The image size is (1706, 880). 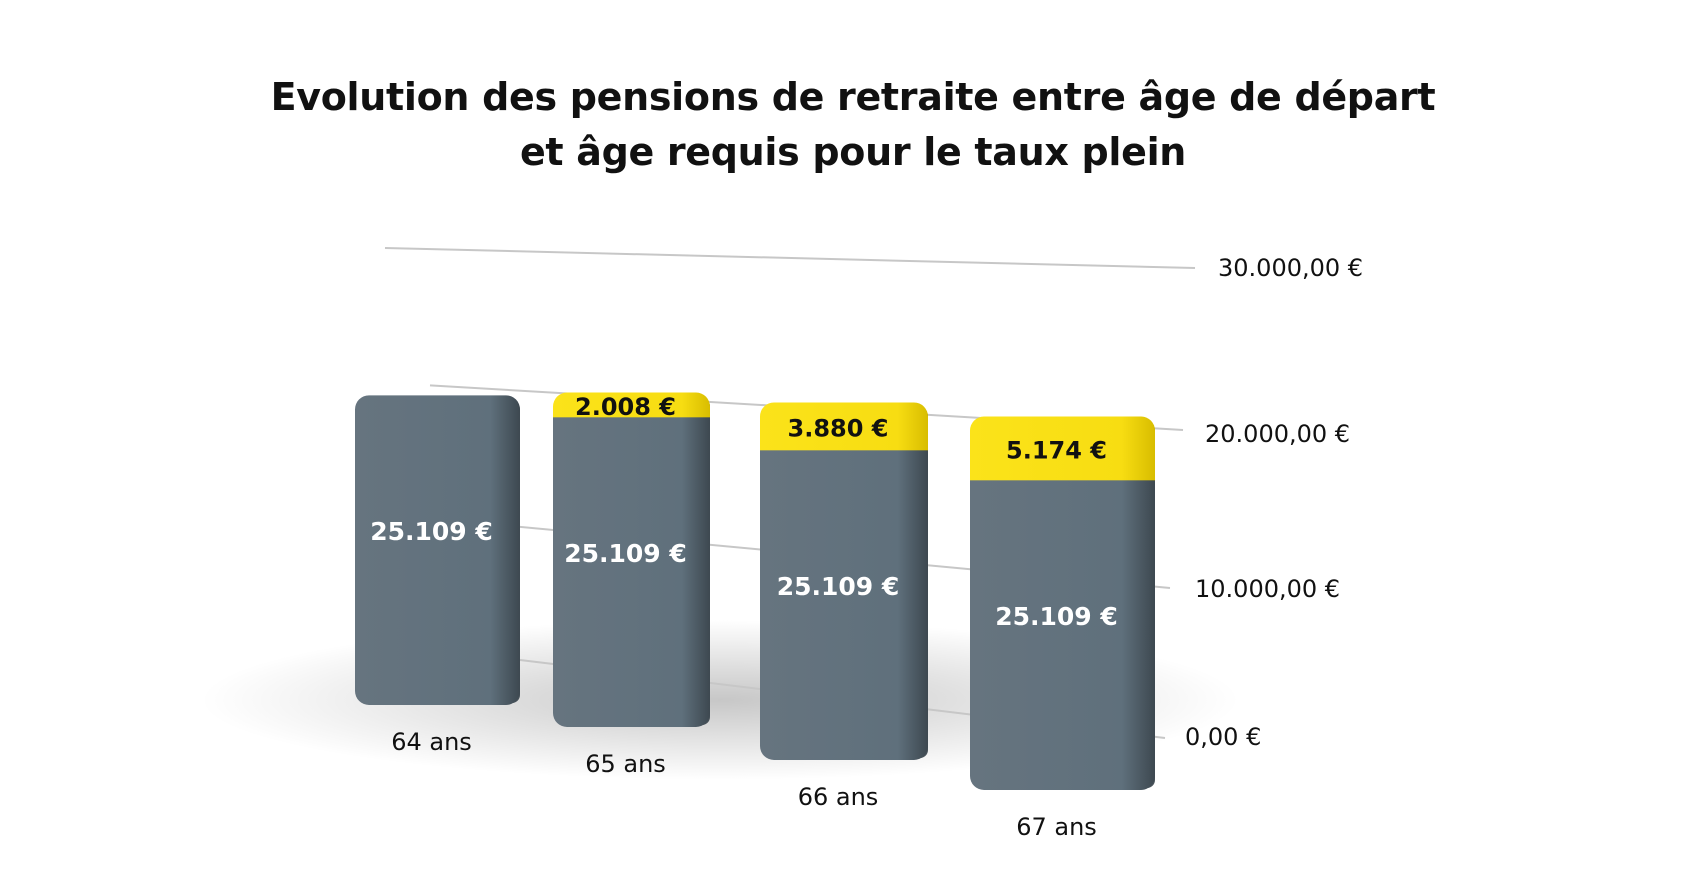 I want to click on bar-increase-value-label: 3.880 €, so click(x=838, y=428).